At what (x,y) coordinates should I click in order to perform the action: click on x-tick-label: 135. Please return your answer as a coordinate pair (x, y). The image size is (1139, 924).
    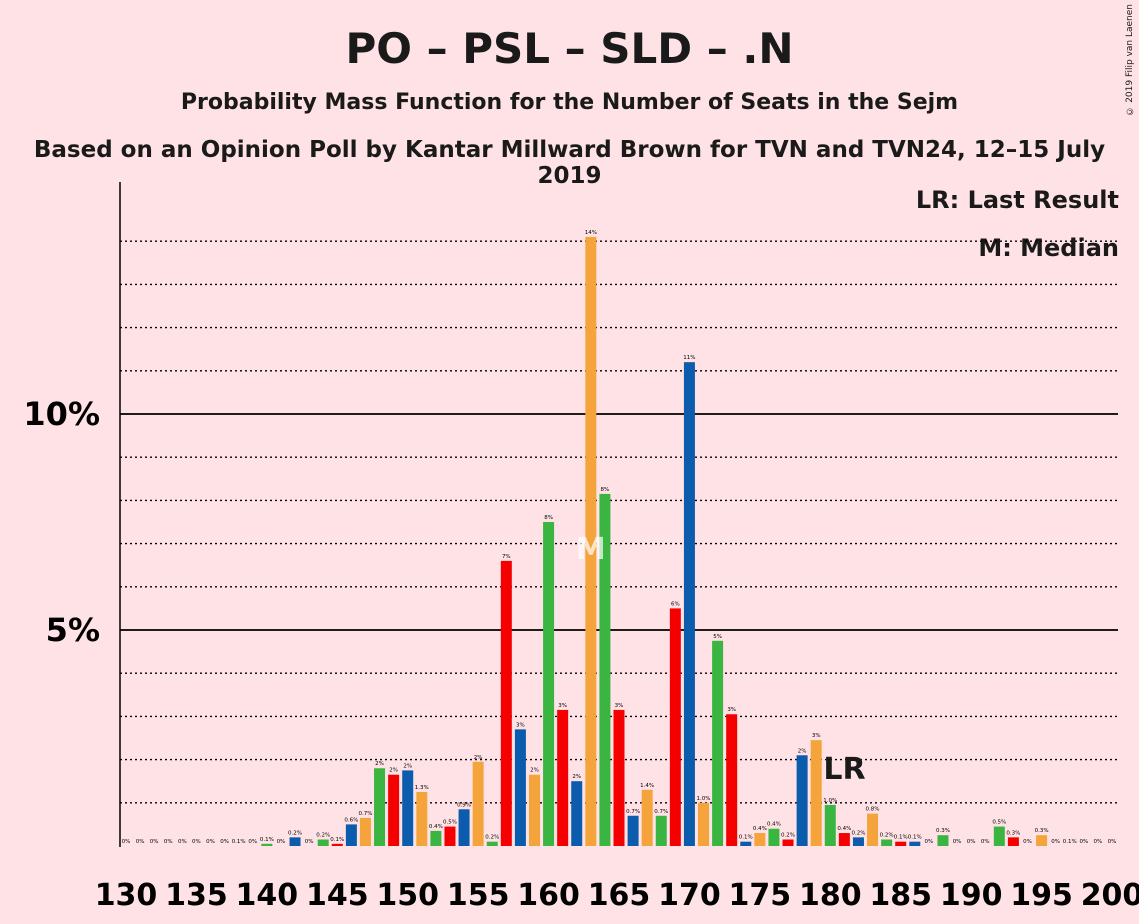
    Looking at the image, I should click on (196, 895).